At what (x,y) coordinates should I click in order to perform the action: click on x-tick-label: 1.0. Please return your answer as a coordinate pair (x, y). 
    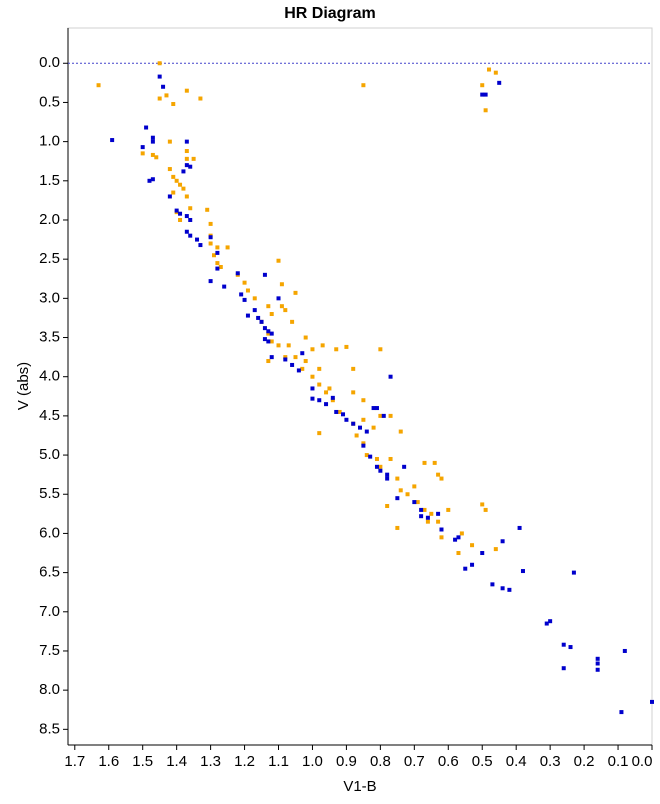
    Looking at the image, I should click on (312, 761).